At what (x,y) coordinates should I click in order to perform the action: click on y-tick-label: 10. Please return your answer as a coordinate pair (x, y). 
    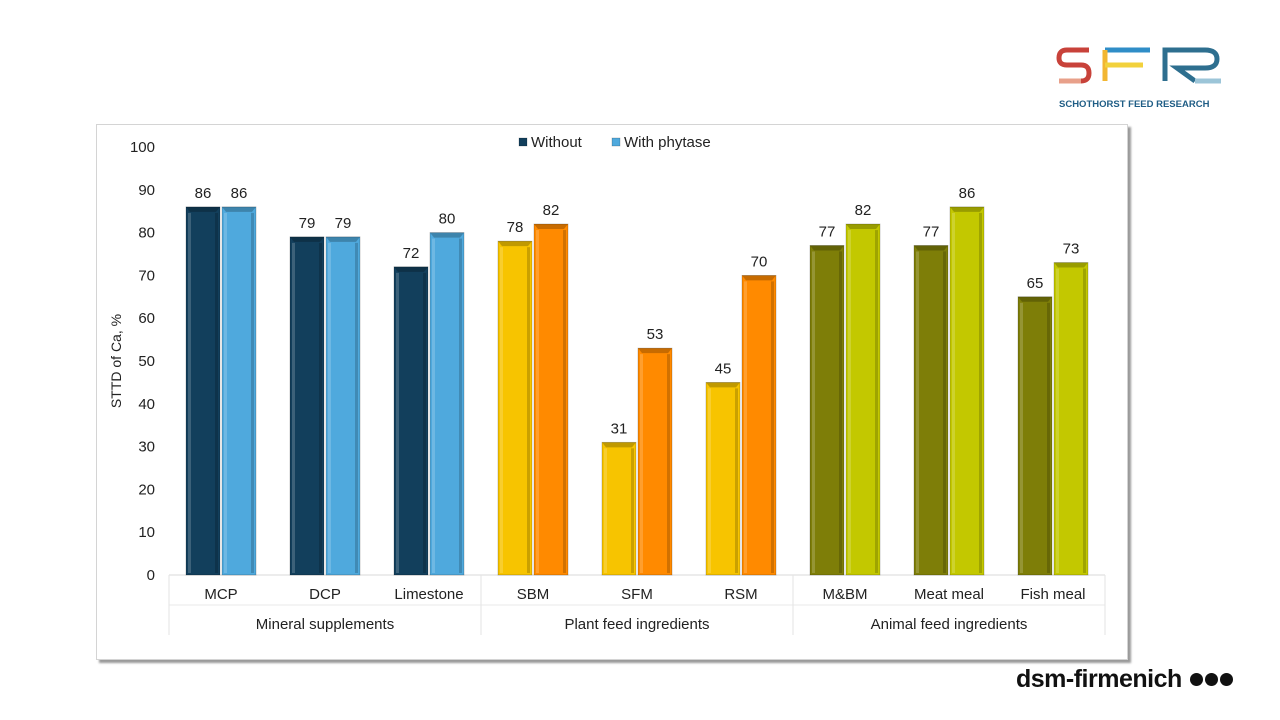
    Looking at the image, I should click on (146, 532).